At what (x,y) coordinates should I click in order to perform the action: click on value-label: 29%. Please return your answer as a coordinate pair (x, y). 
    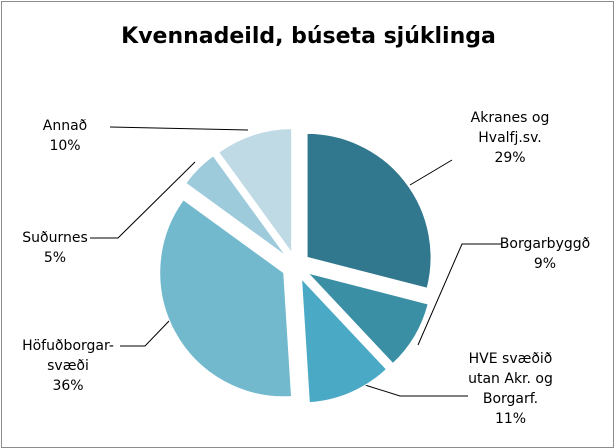
    Looking at the image, I should click on (510, 158).